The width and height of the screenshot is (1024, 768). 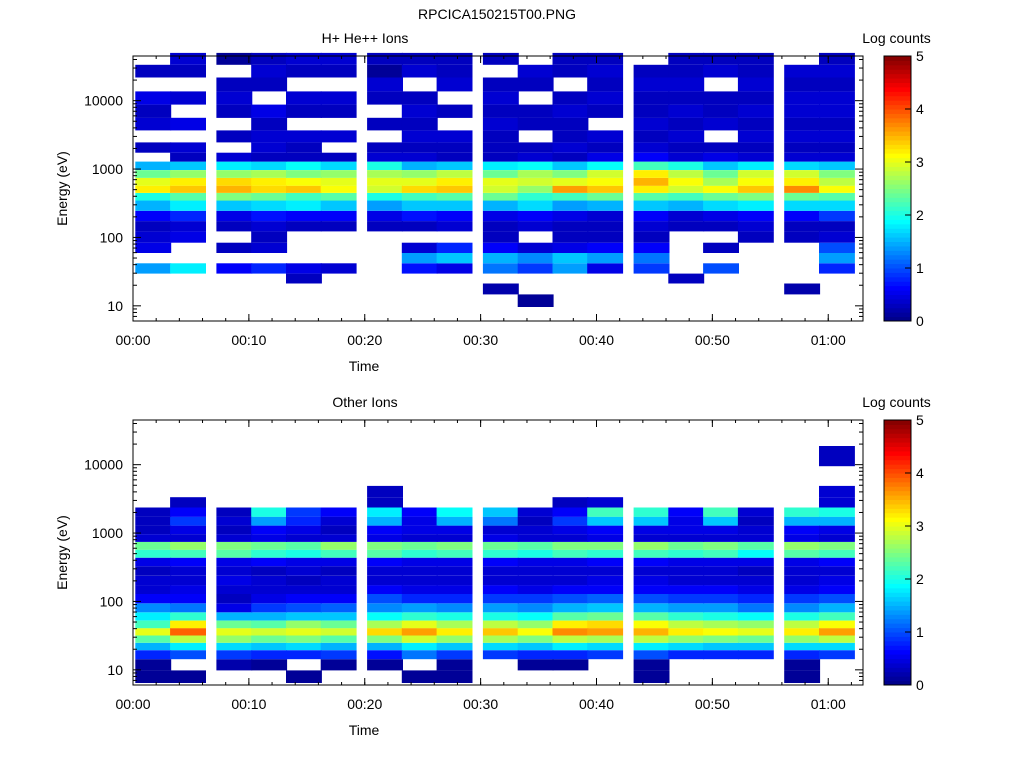 What do you see at coordinates (828, 340) in the screenshot?
I see `x-tick-label: 01:00` at bounding box center [828, 340].